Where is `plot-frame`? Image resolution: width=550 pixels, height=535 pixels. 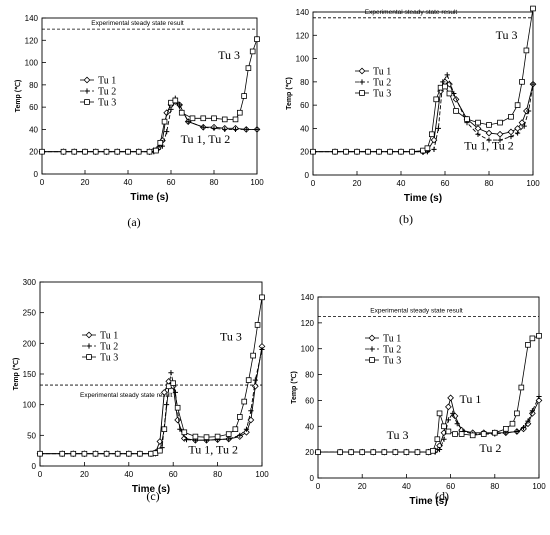 plot-frame is located at coordinates (149, 96).